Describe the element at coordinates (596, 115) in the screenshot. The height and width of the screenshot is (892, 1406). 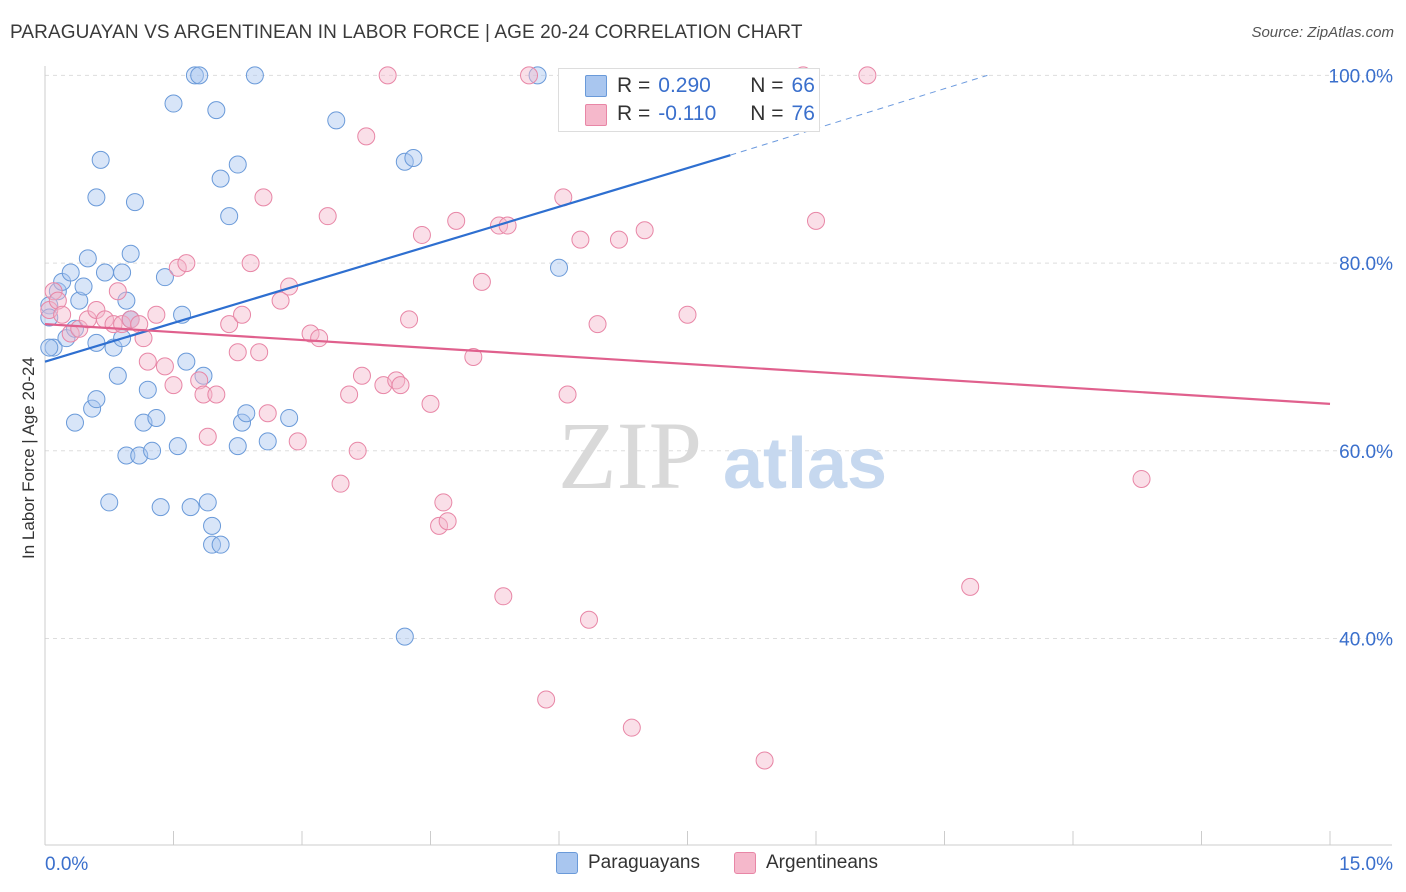
I see `legend-swatch-argentineans` at that location.